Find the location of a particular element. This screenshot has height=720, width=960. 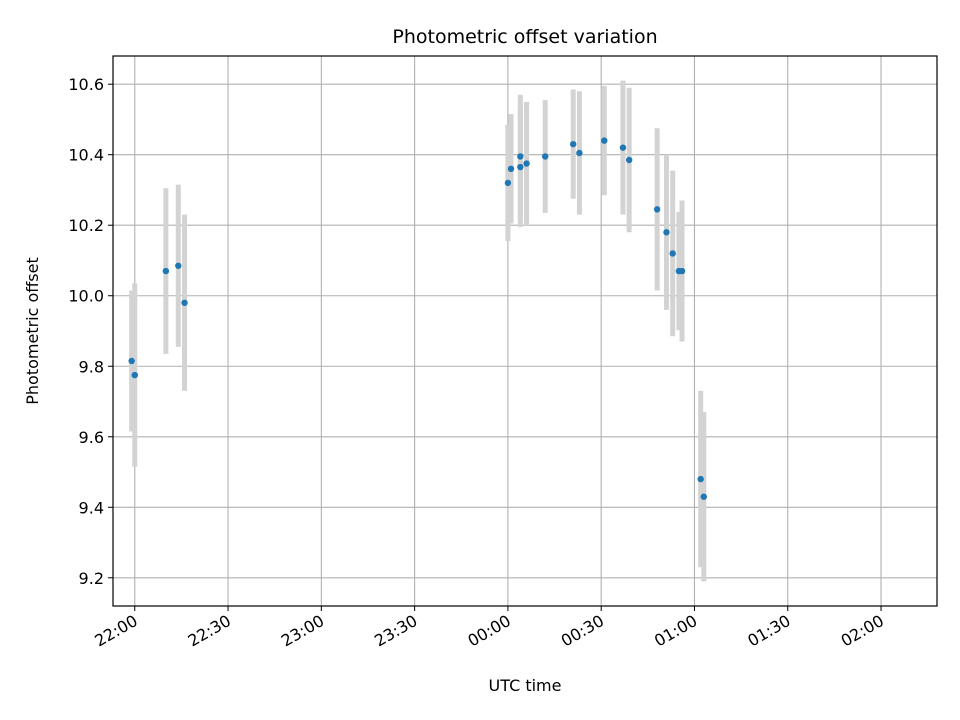

y-tick-label: 10.6 is located at coordinates (86, 84).